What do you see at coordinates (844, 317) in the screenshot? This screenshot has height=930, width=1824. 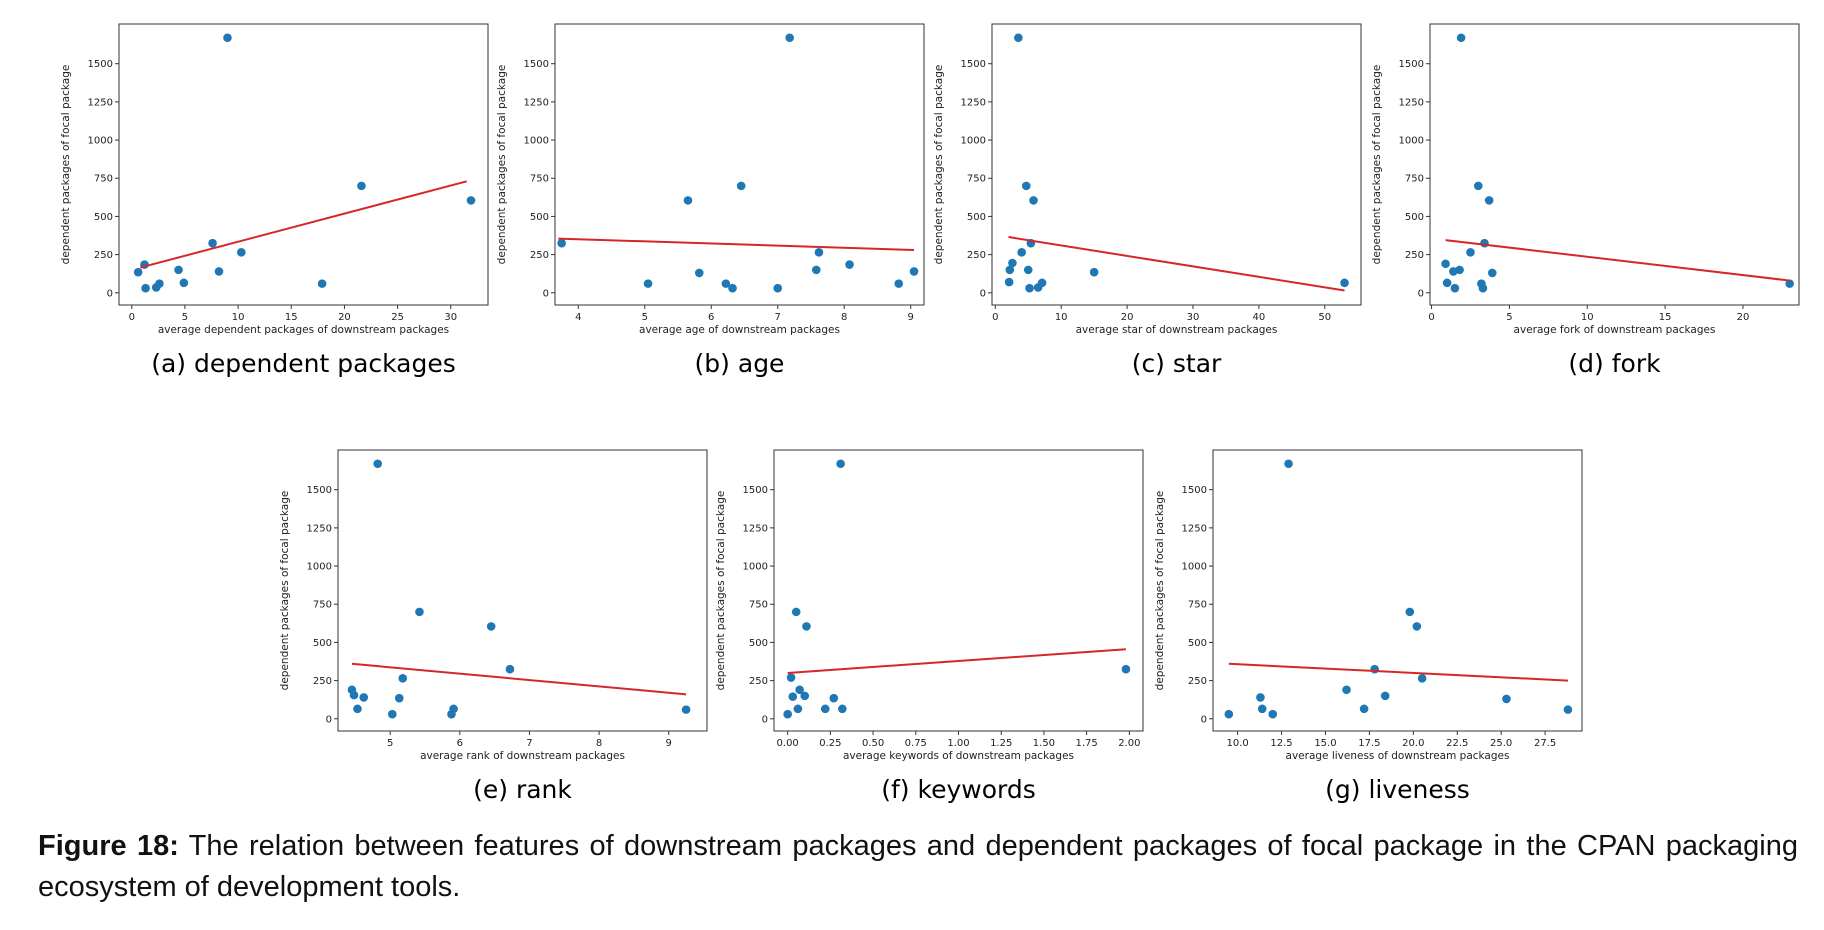 I see `x-tick-label: 8` at bounding box center [844, 317].